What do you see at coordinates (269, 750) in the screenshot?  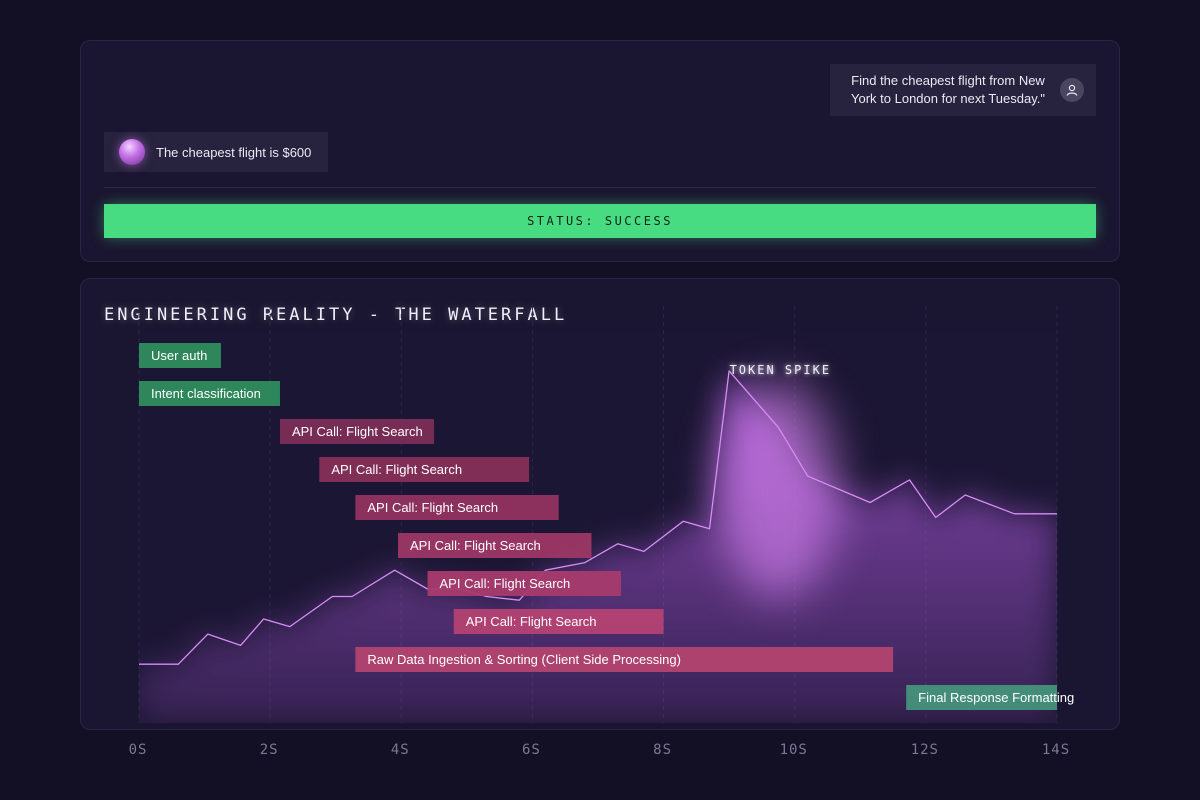 I see `x-tick-label: 2S` at bounding box center [269, 750].